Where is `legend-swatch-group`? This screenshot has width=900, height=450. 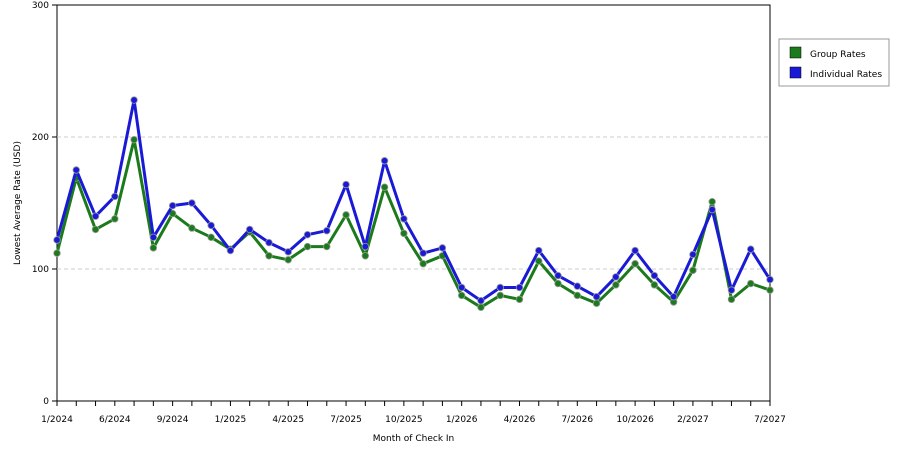 legend-swatch-group is located at coordinates (795, 52).